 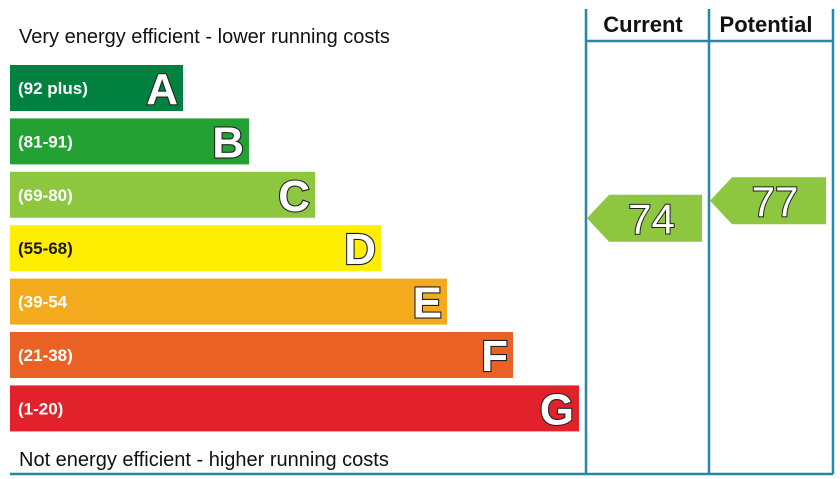 I want to click on band-bar-e, so click(x=228, y=301).